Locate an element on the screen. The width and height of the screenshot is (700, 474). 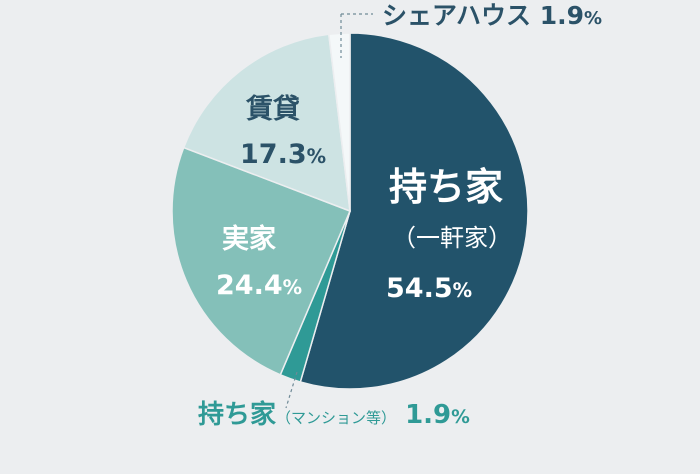
slice-label-jikka-value: 24.4% is located at coordinates (259, 285).